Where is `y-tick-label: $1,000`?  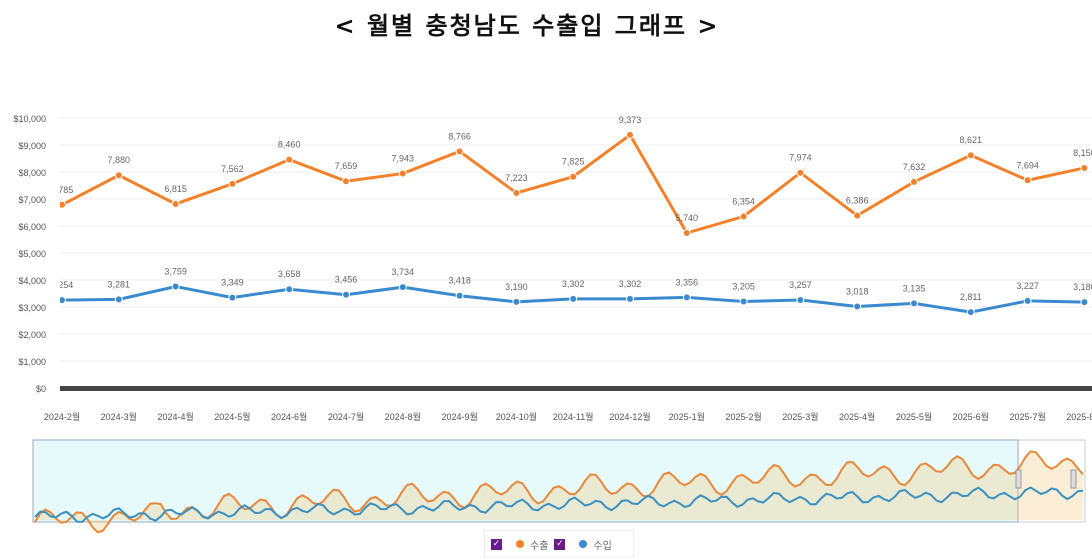
y-tick-label: $1,000 is located at coordinates (32, 362).